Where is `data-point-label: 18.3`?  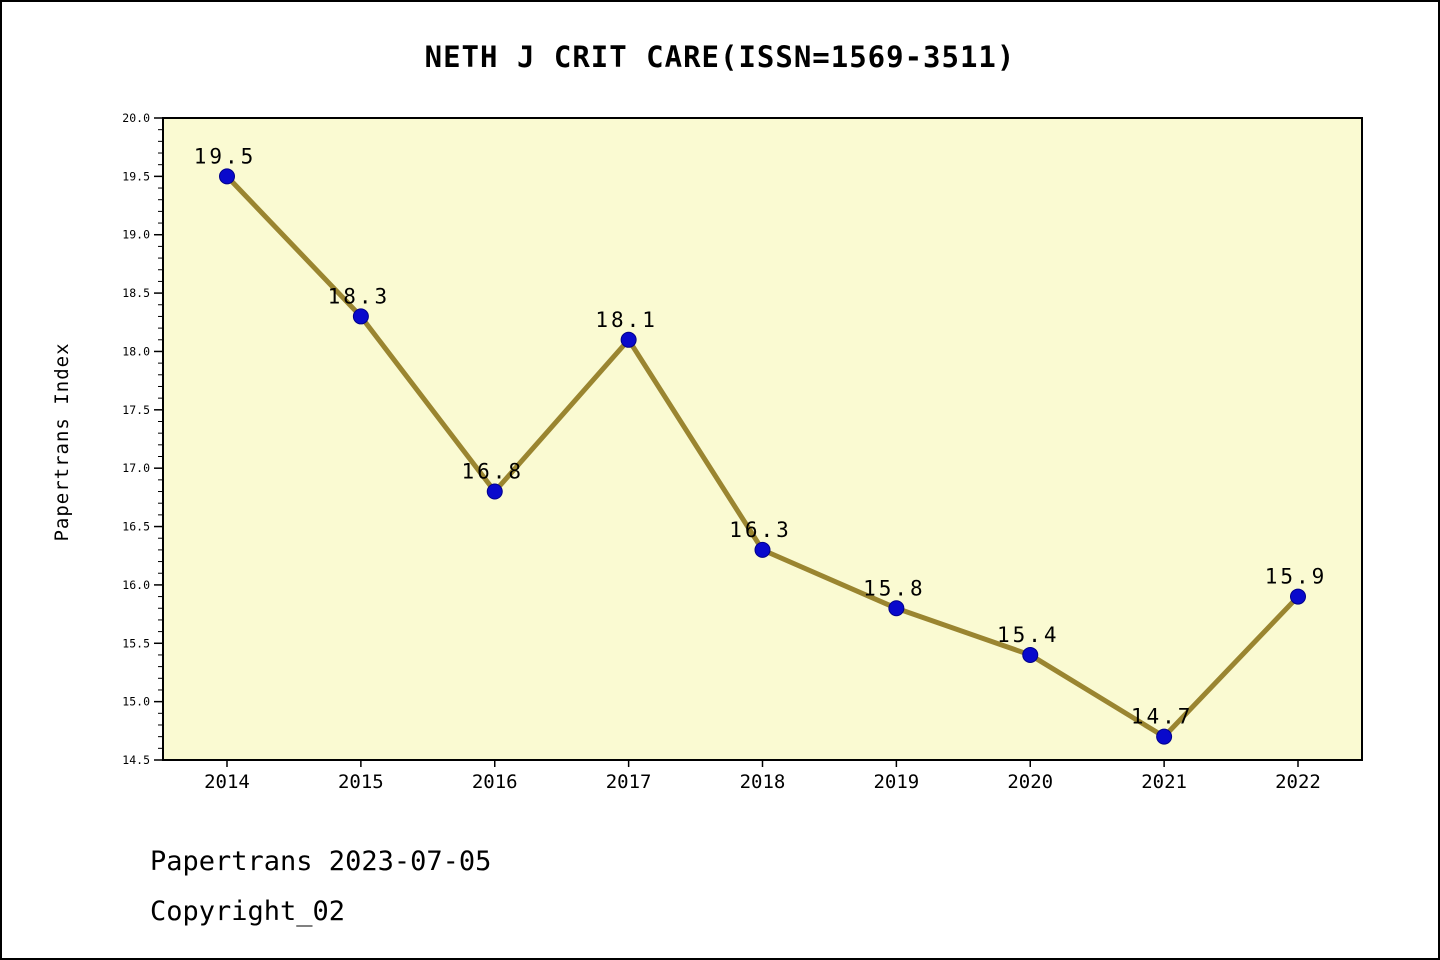
data-point-label: 18.3 is located at coordinates (359, 296).